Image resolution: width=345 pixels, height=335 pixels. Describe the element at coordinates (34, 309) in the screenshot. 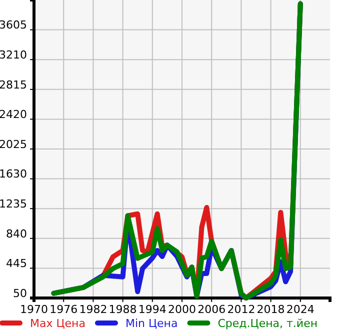

I see `x-tick-label: 1970` at that location.